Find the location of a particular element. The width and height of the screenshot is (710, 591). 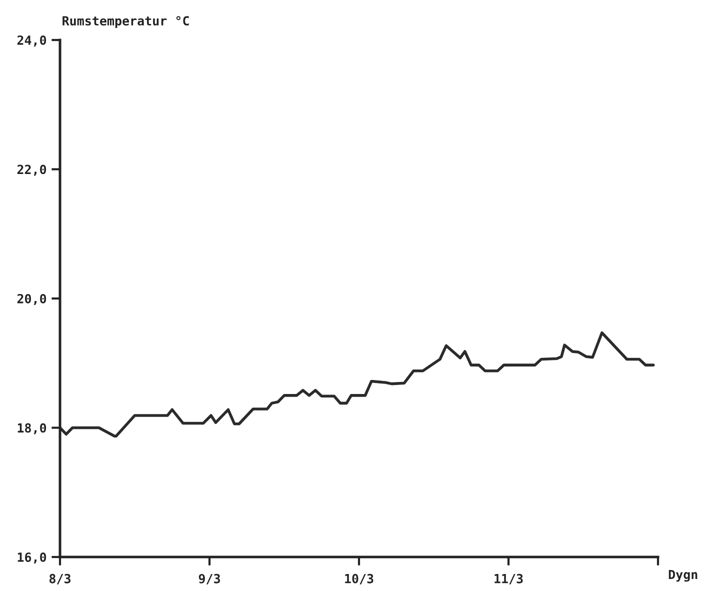

x-tick-label: 9/3 is located at coordinates (209, 579).